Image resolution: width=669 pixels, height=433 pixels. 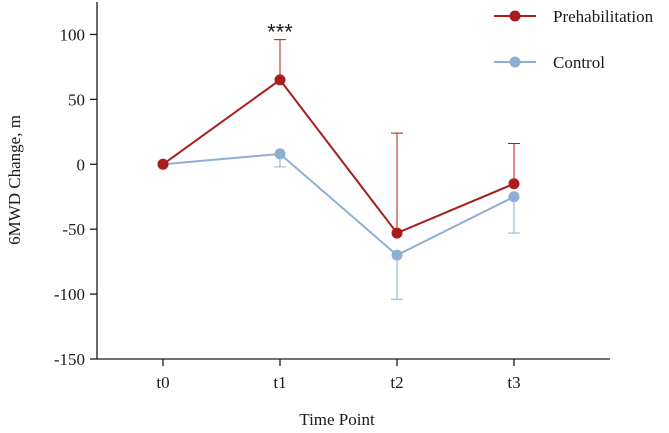 I want to click on legend-label: Prehabilitation, so click(x=603, y=16).